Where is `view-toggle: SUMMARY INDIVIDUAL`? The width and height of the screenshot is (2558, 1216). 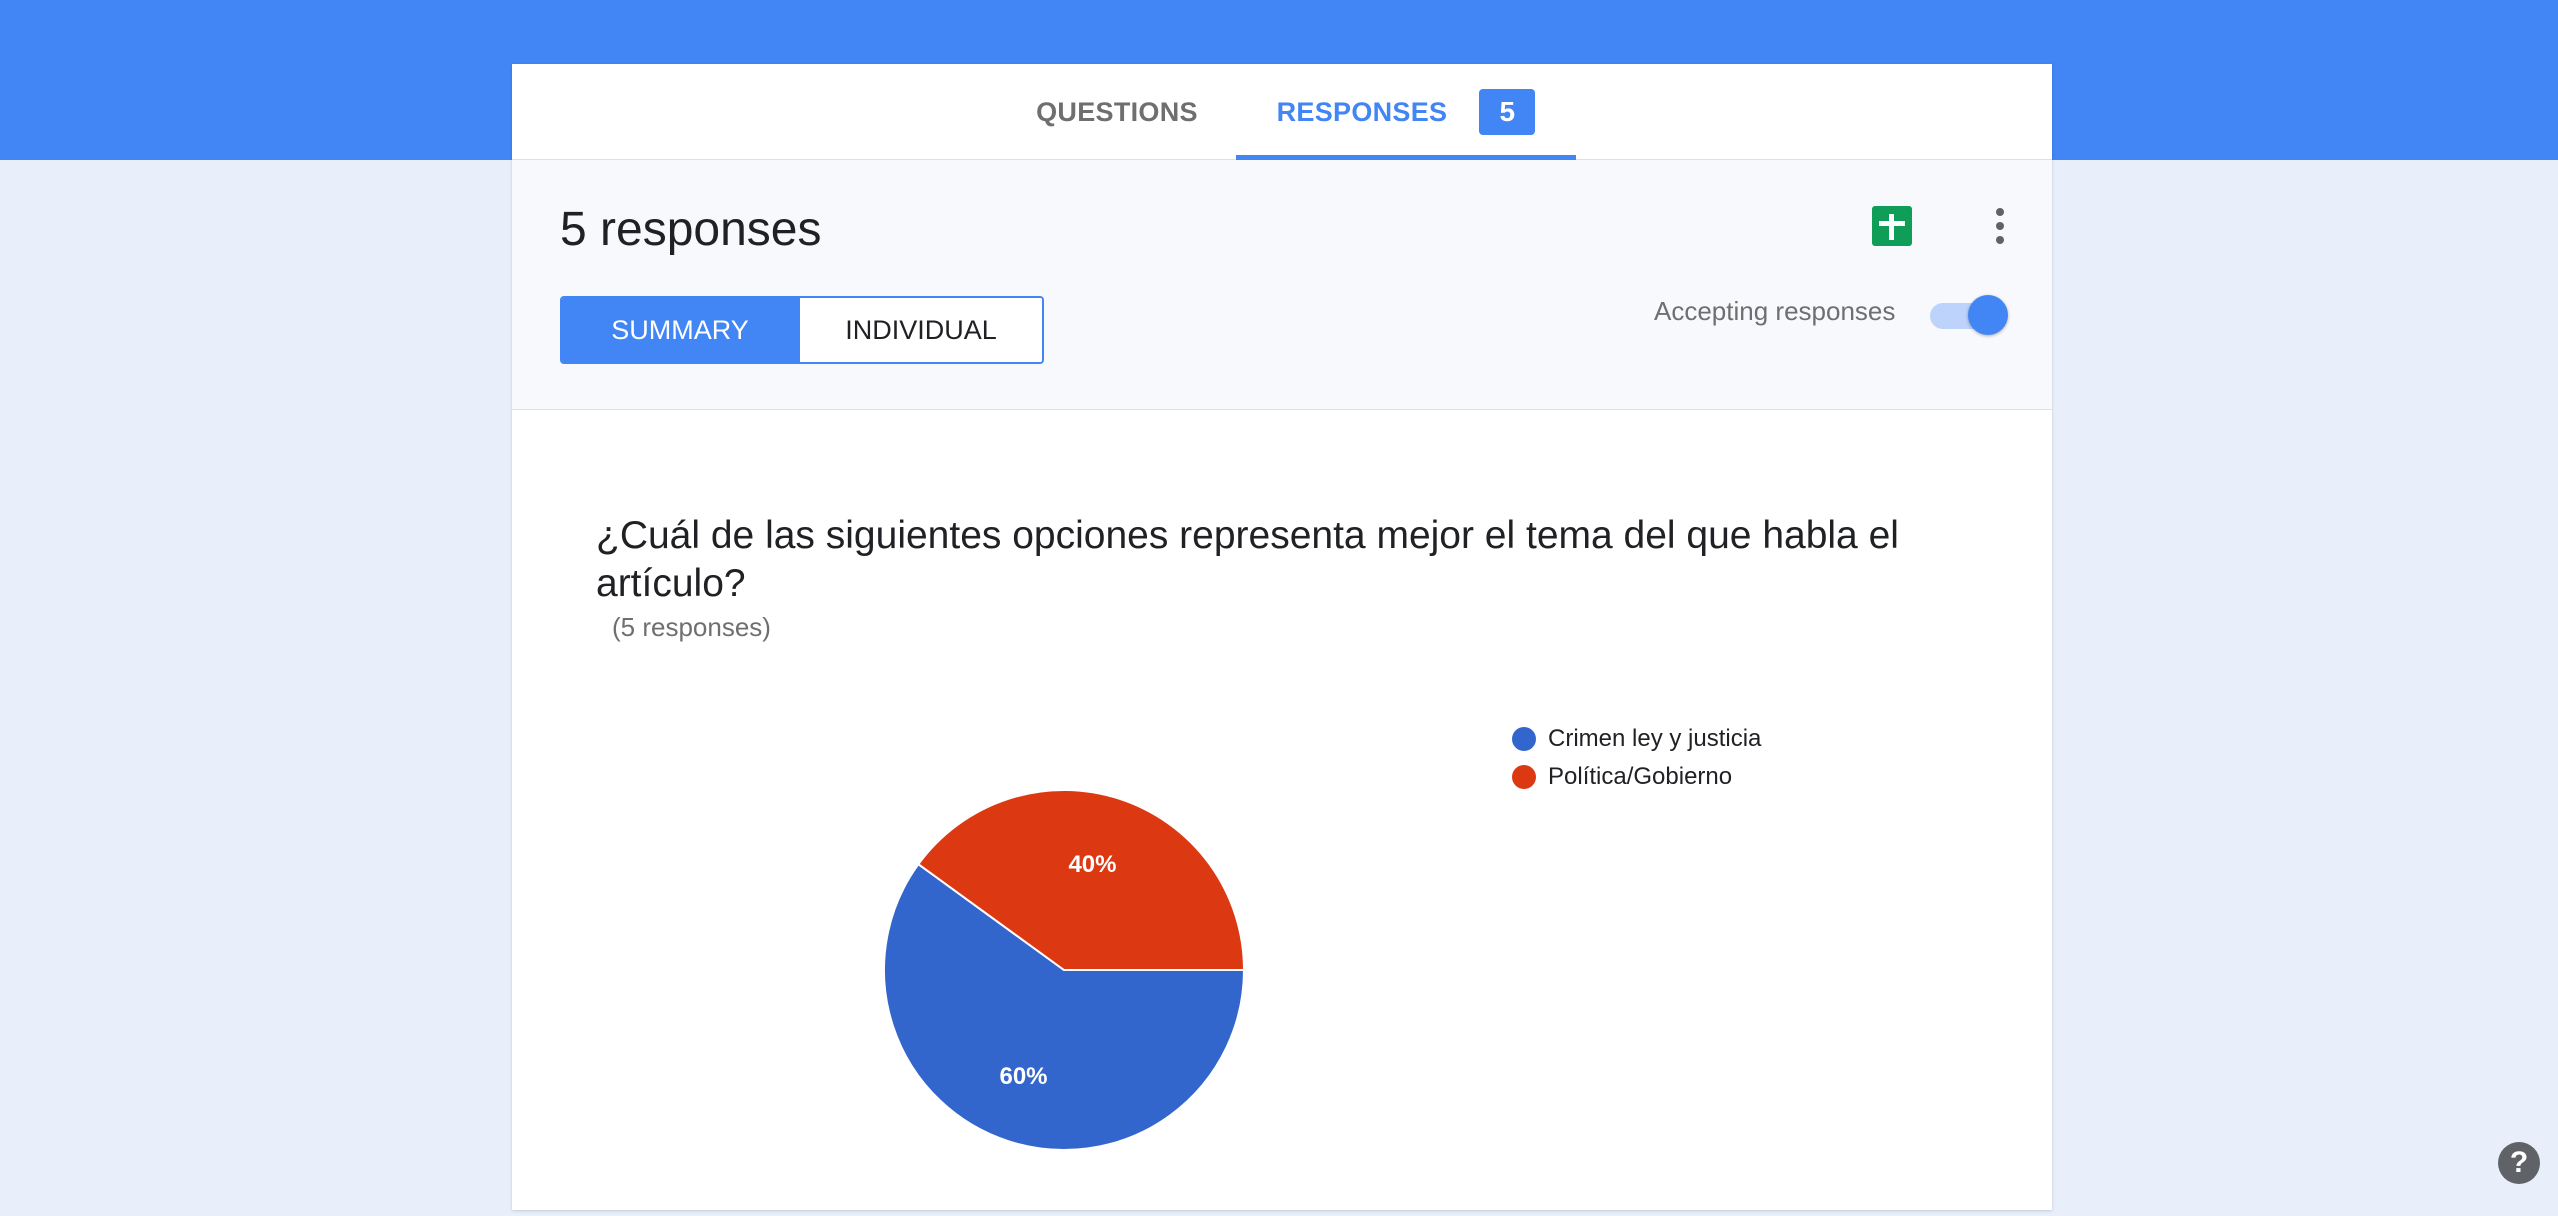 view-toggle: SUMMARY INDIVIDUAL is located at coordinates (802, 330).